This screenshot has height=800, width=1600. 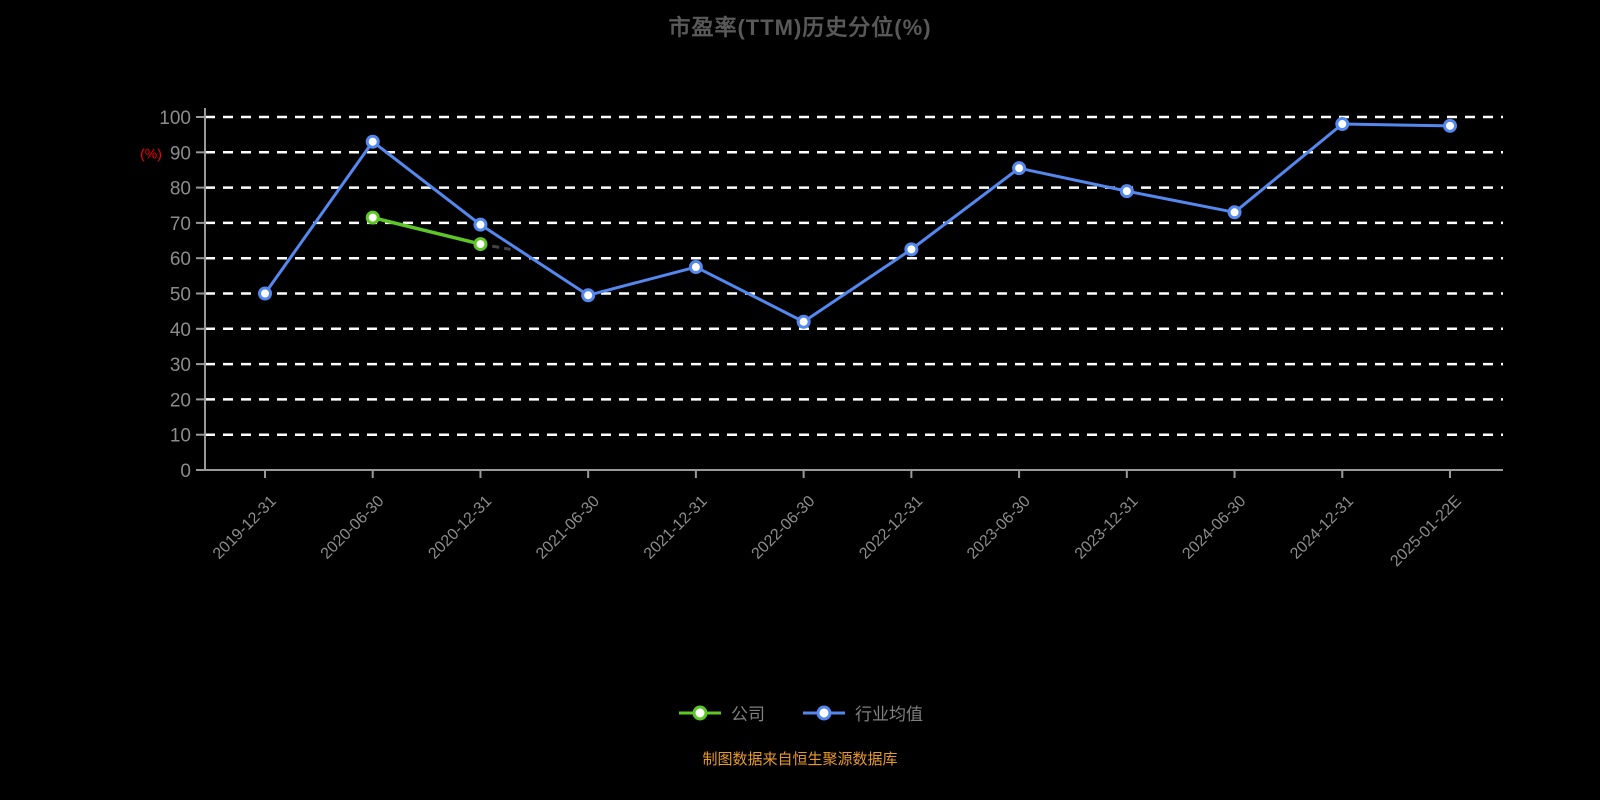 I want to click on x-tick-label: 2020-06-30, so click(x=353, y=528).